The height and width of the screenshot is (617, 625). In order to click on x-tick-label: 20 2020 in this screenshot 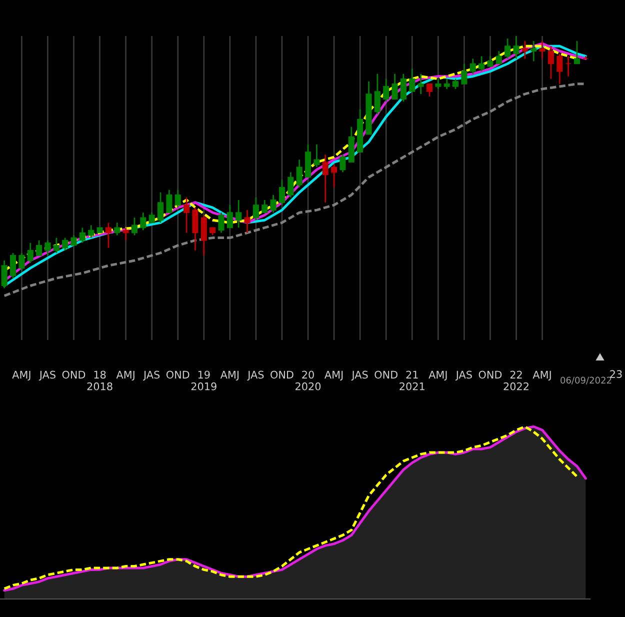, I will do `click(308, 380)`.